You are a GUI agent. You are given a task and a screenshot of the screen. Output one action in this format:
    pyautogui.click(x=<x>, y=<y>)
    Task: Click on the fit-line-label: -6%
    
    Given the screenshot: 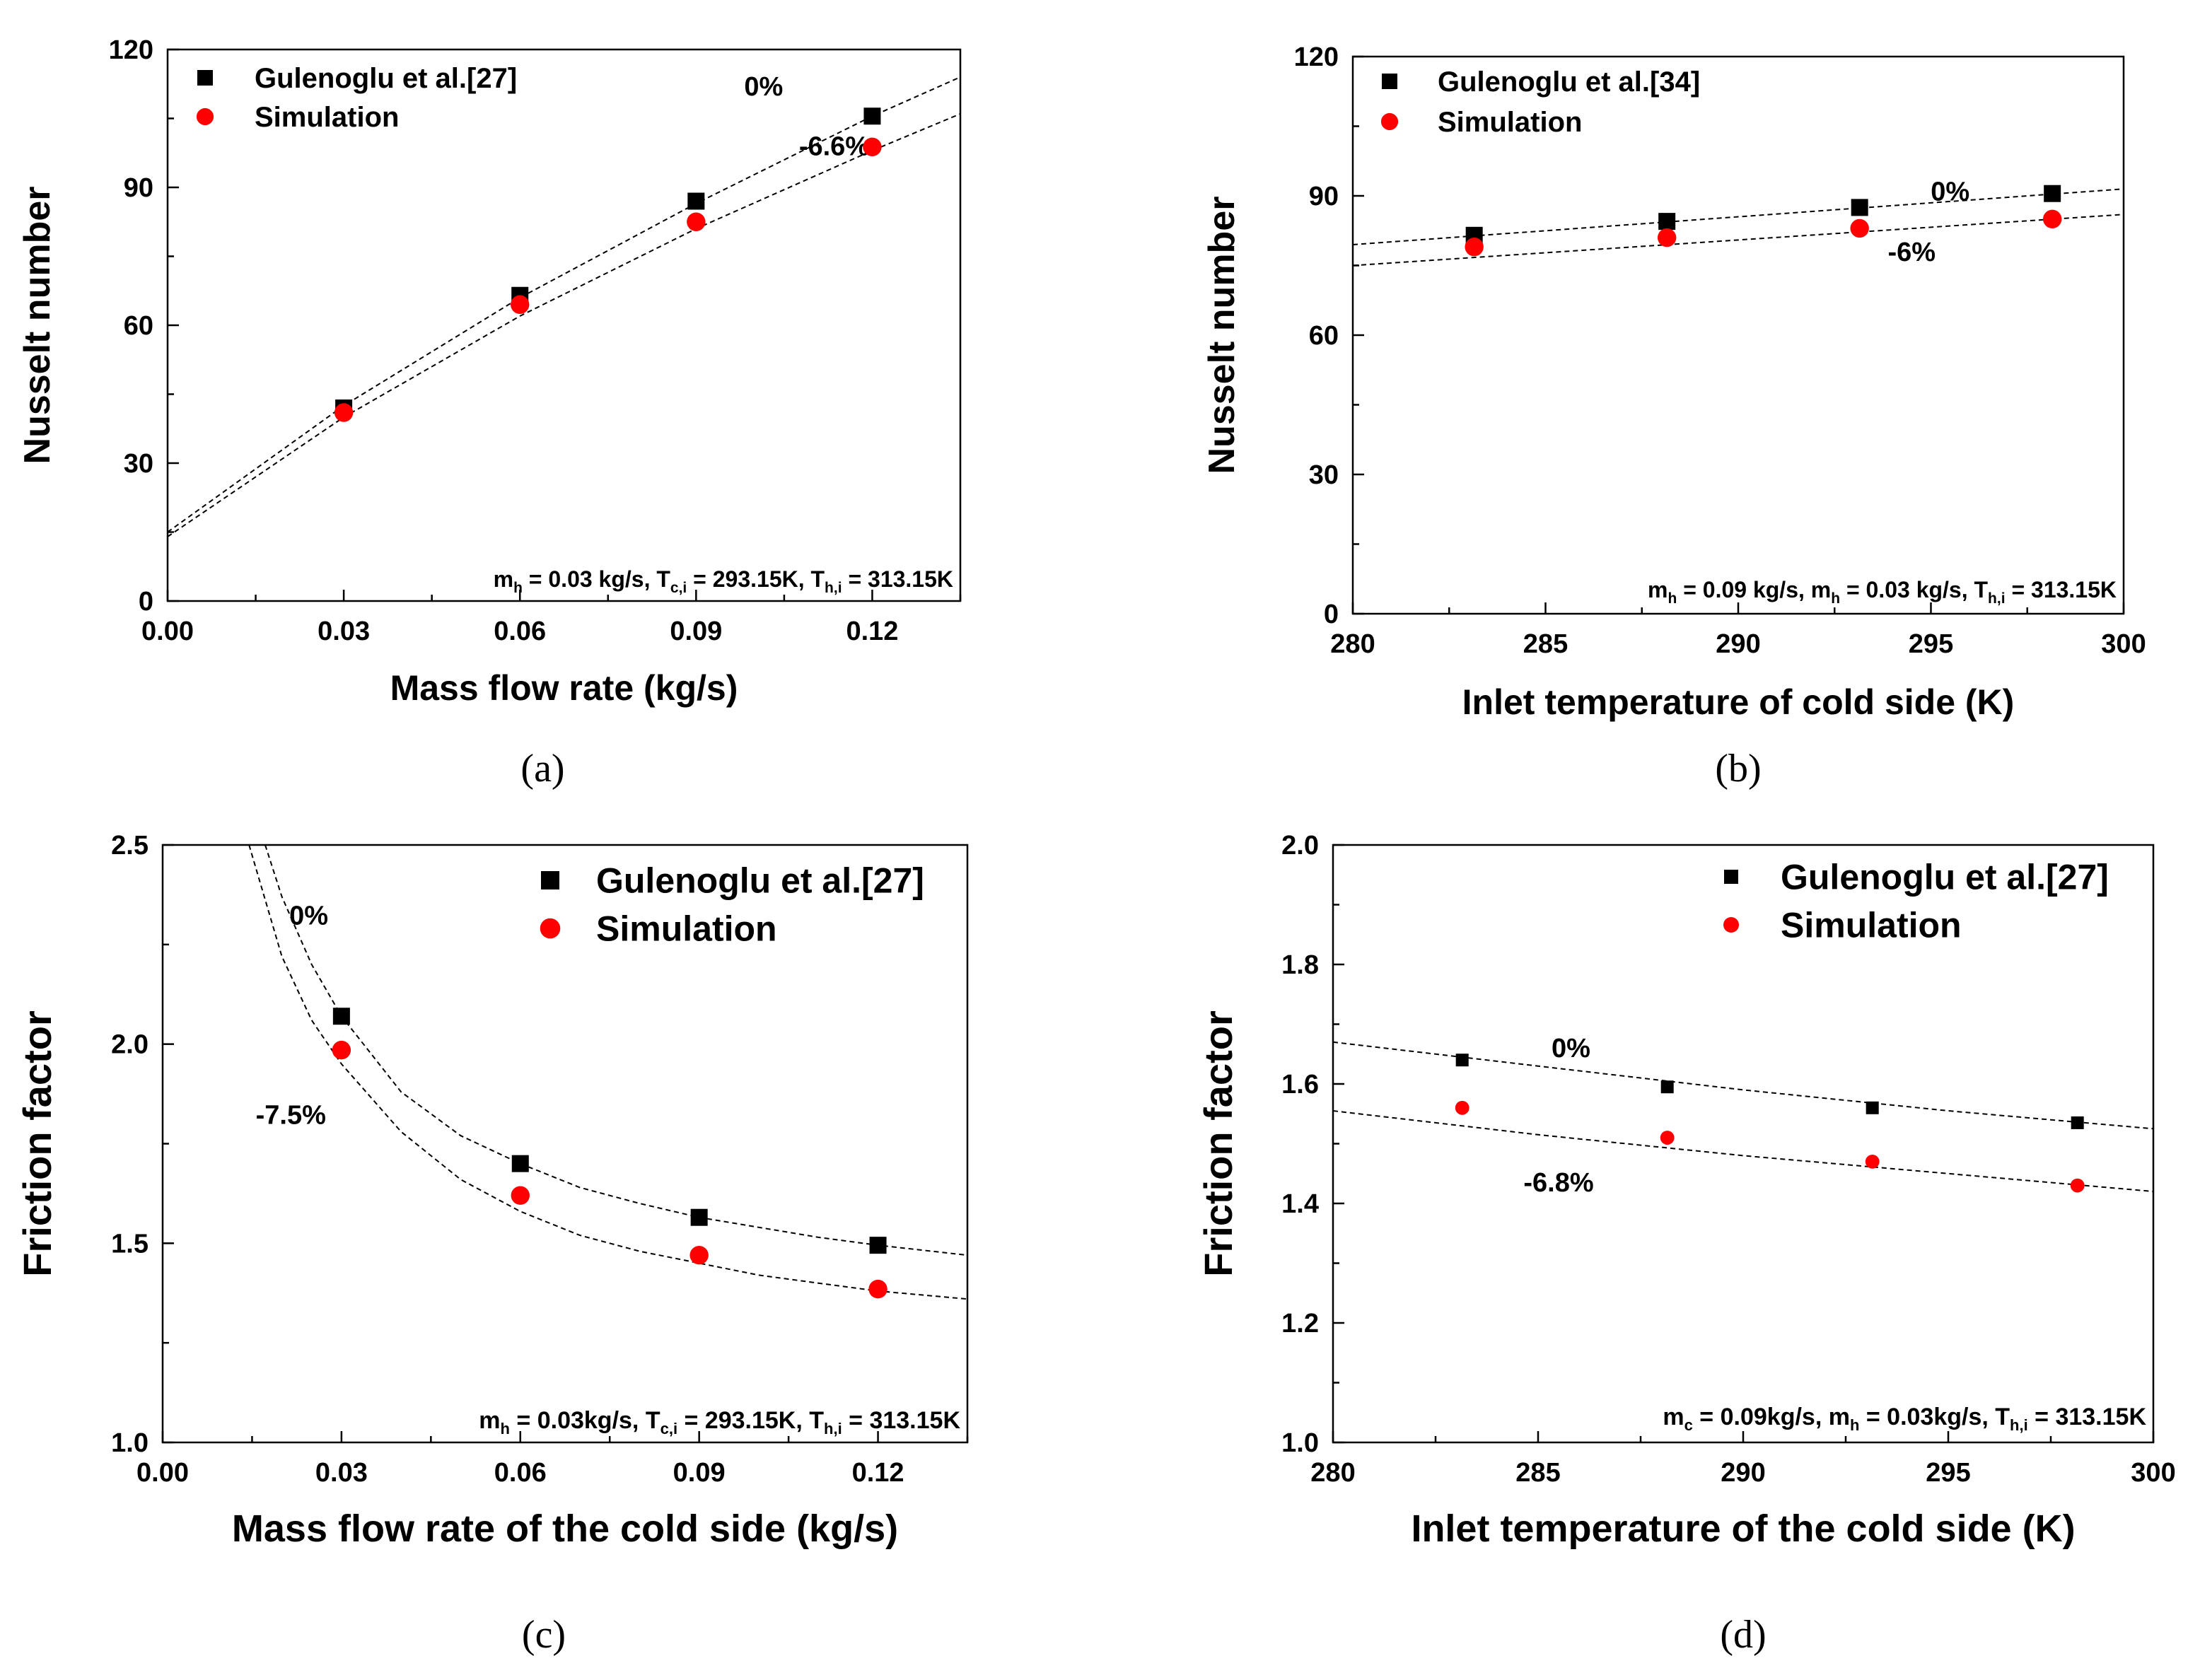 What is the action you would take?
    pyautogui.click(x=1911, y=253)
    